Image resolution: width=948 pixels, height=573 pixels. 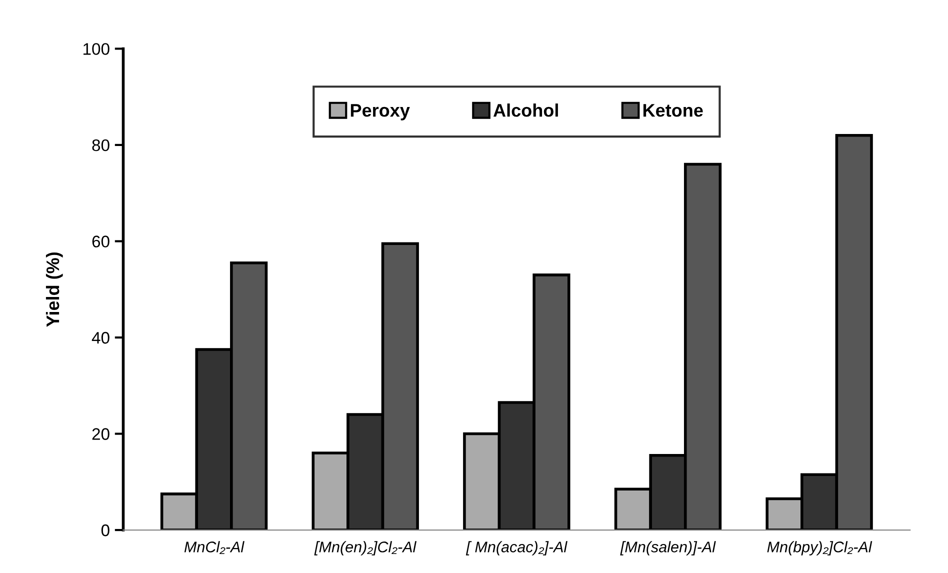 I want to click on legend-label: Ketone, so click(x=673, y=110).